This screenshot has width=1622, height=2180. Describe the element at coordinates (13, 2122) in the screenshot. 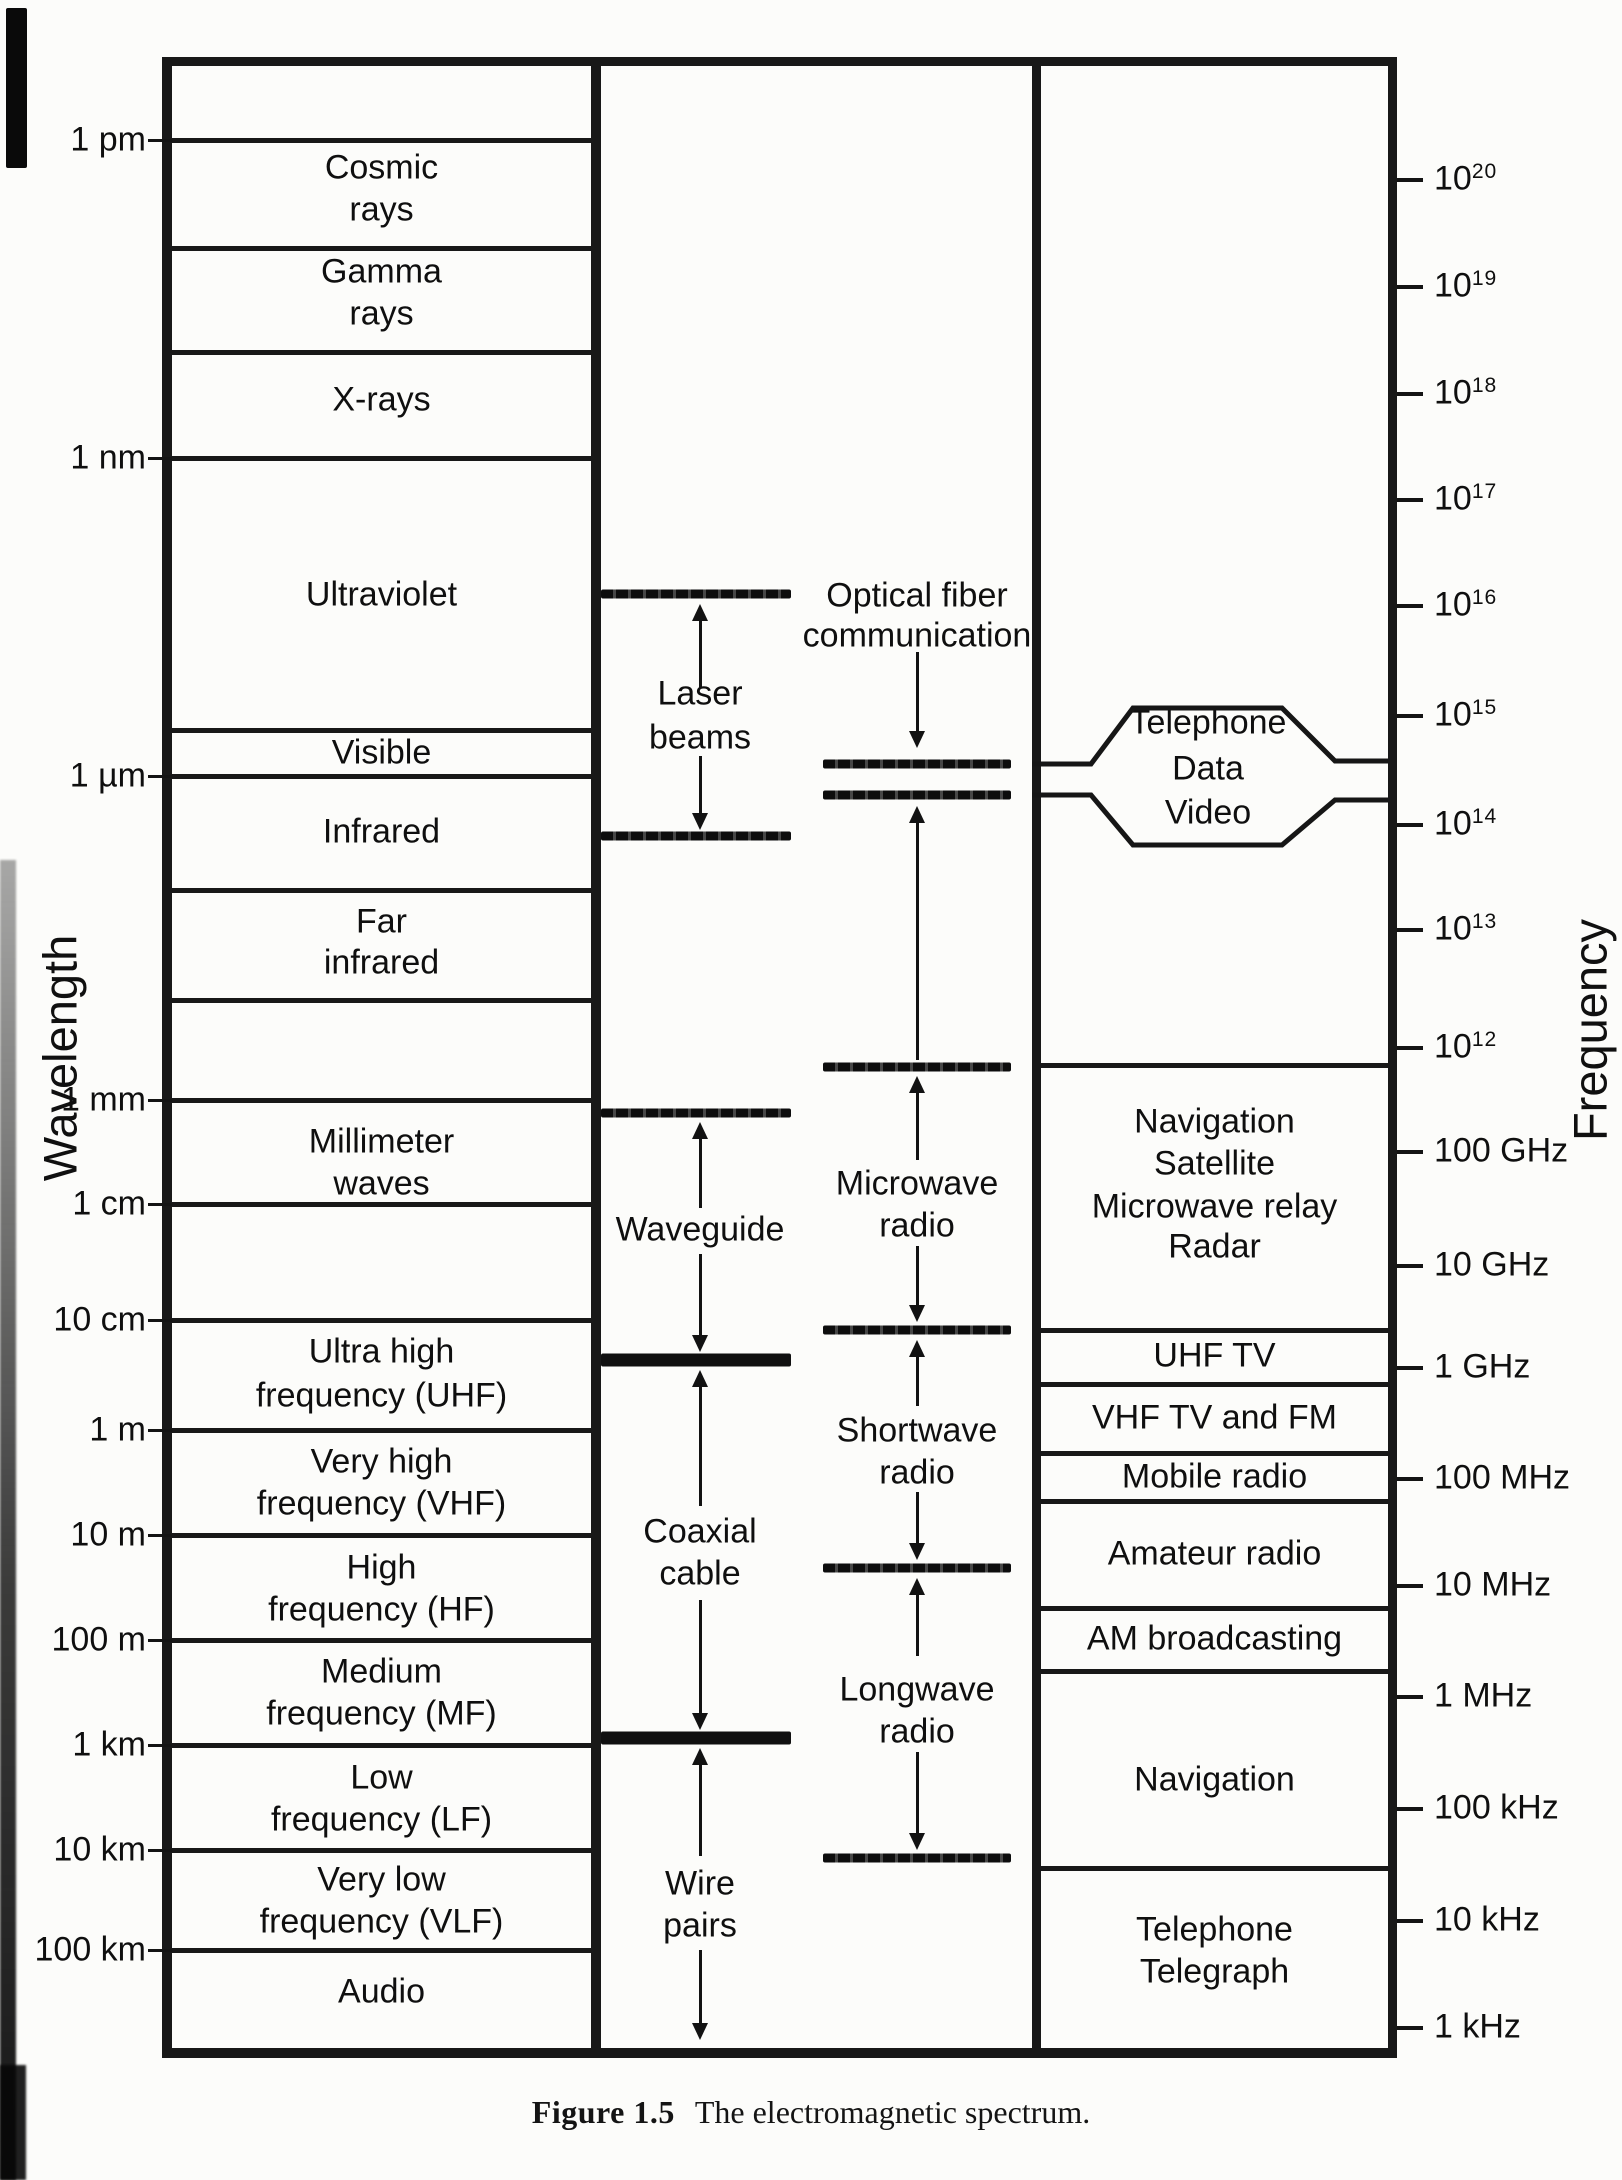

I see `scan-artifact-bottom-left` at that location.